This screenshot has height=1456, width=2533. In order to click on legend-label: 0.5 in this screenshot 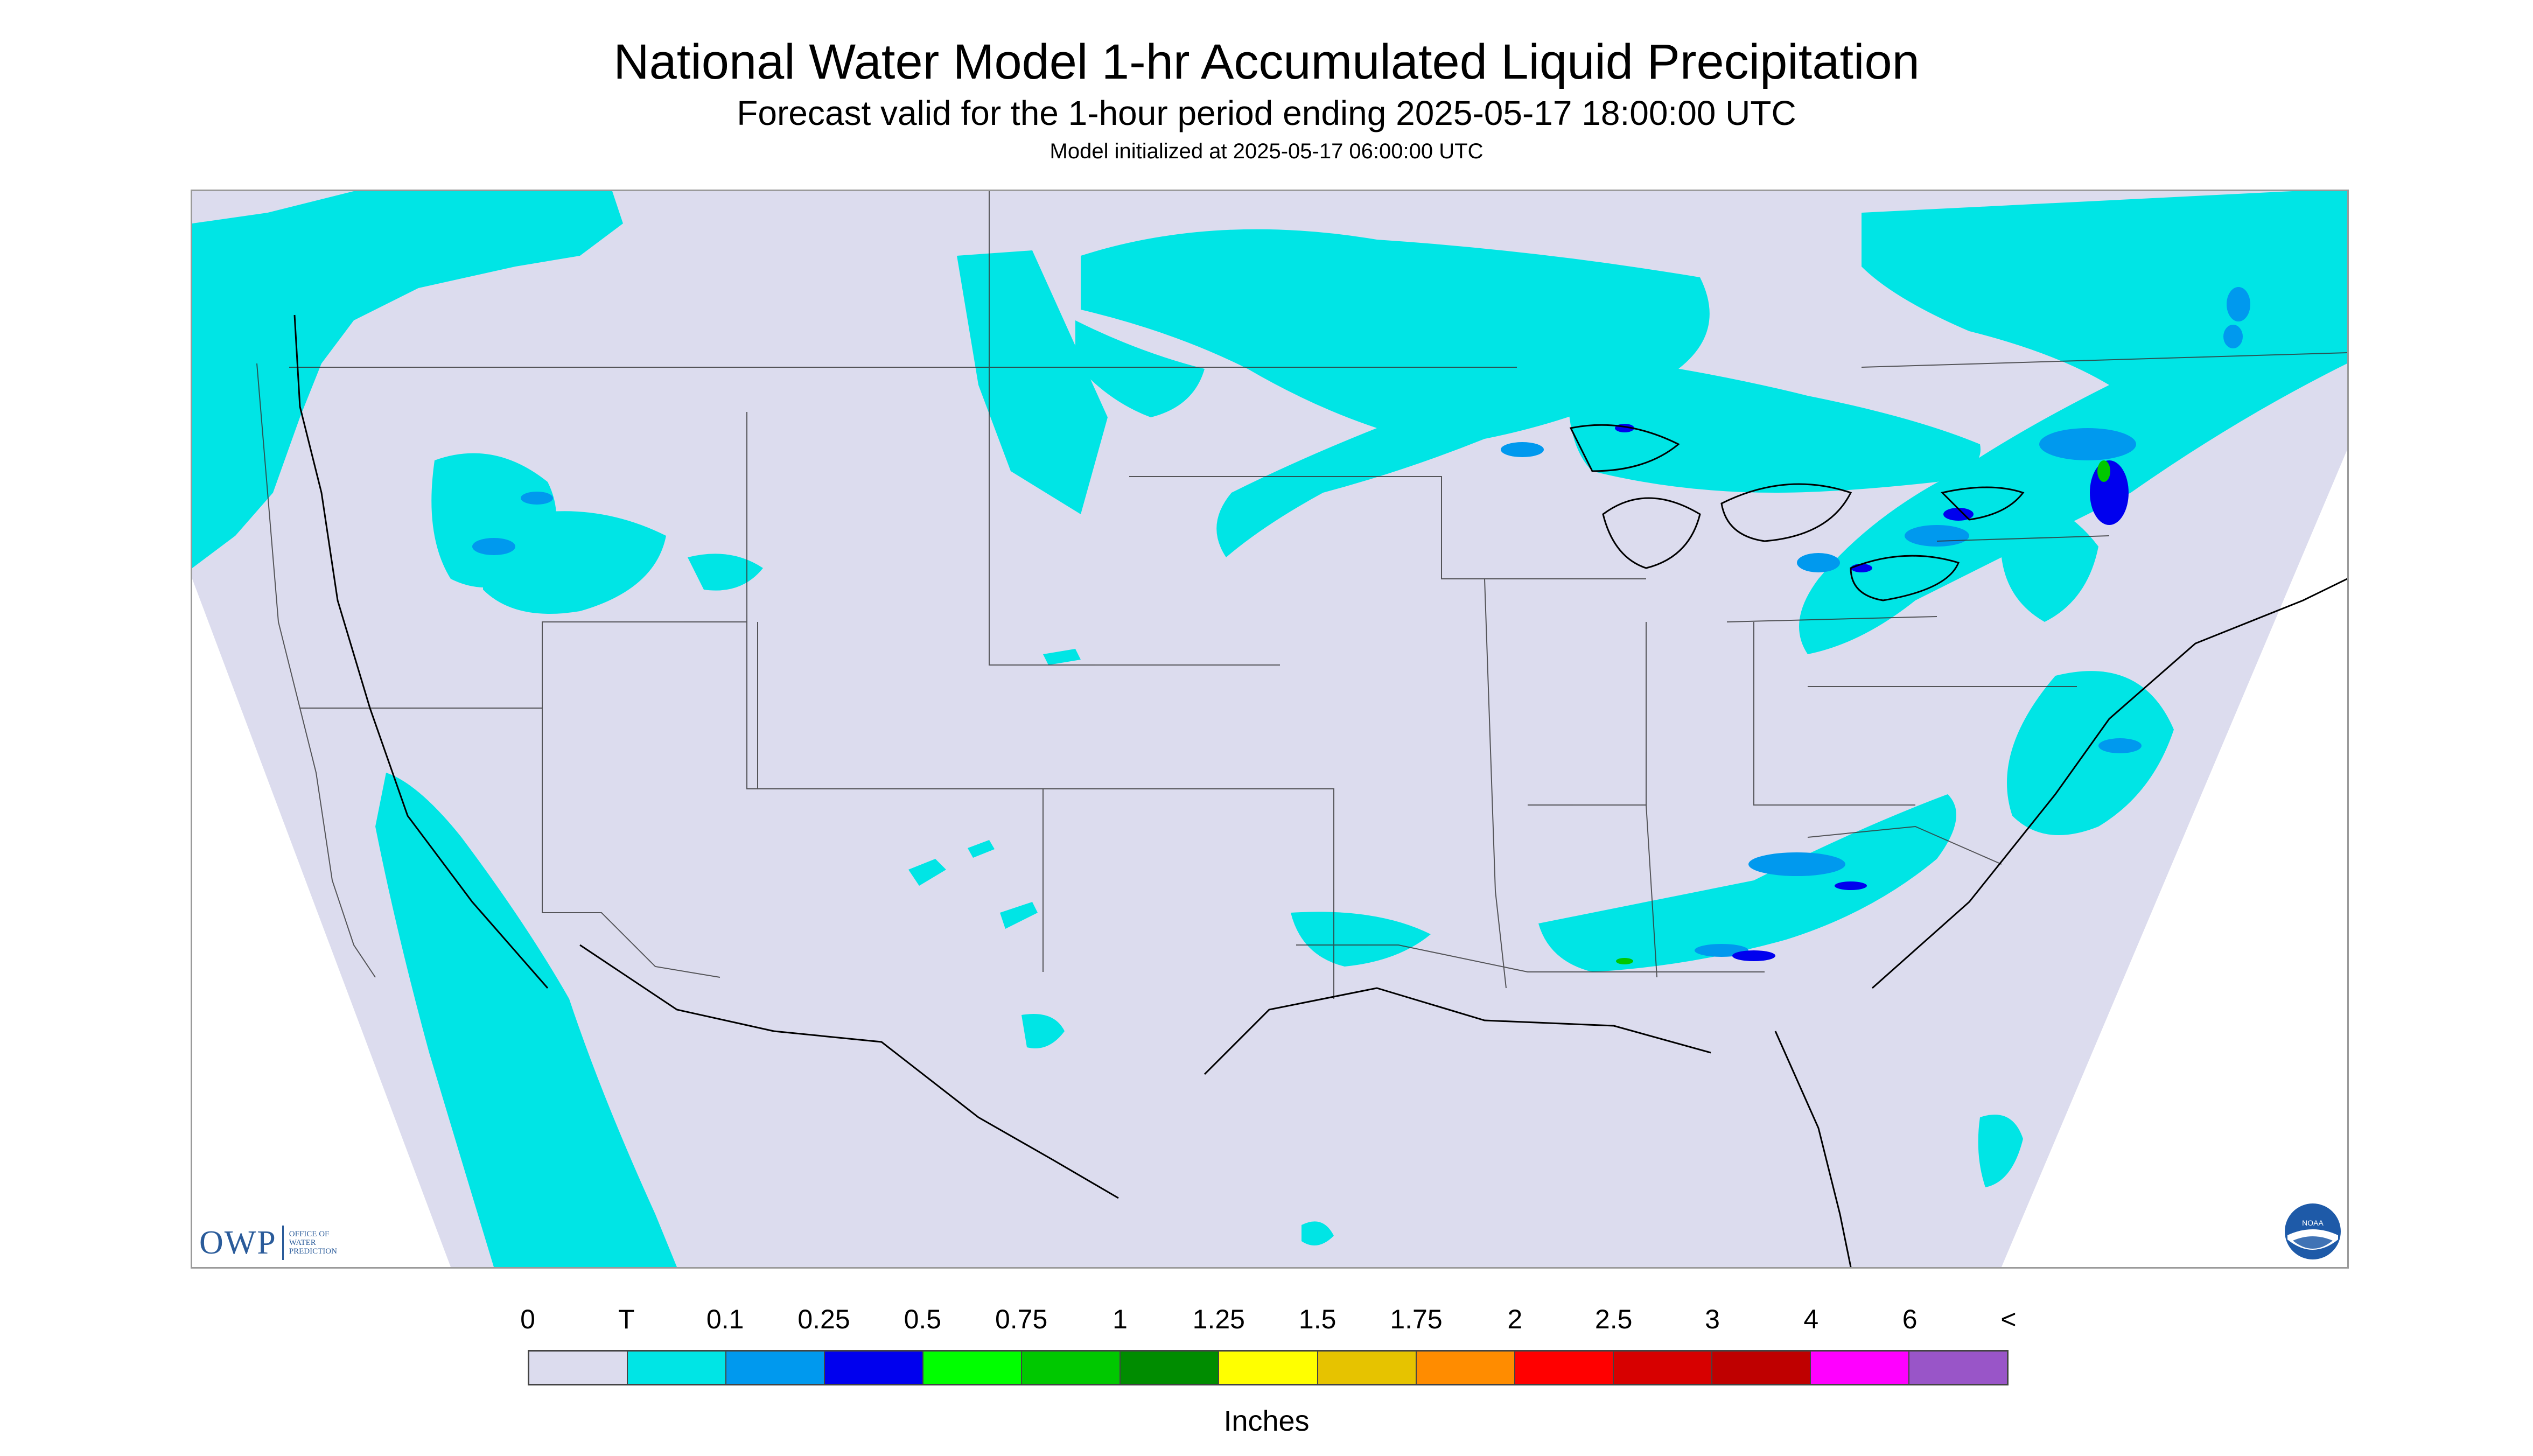, I will do `click(923, 1319)`.